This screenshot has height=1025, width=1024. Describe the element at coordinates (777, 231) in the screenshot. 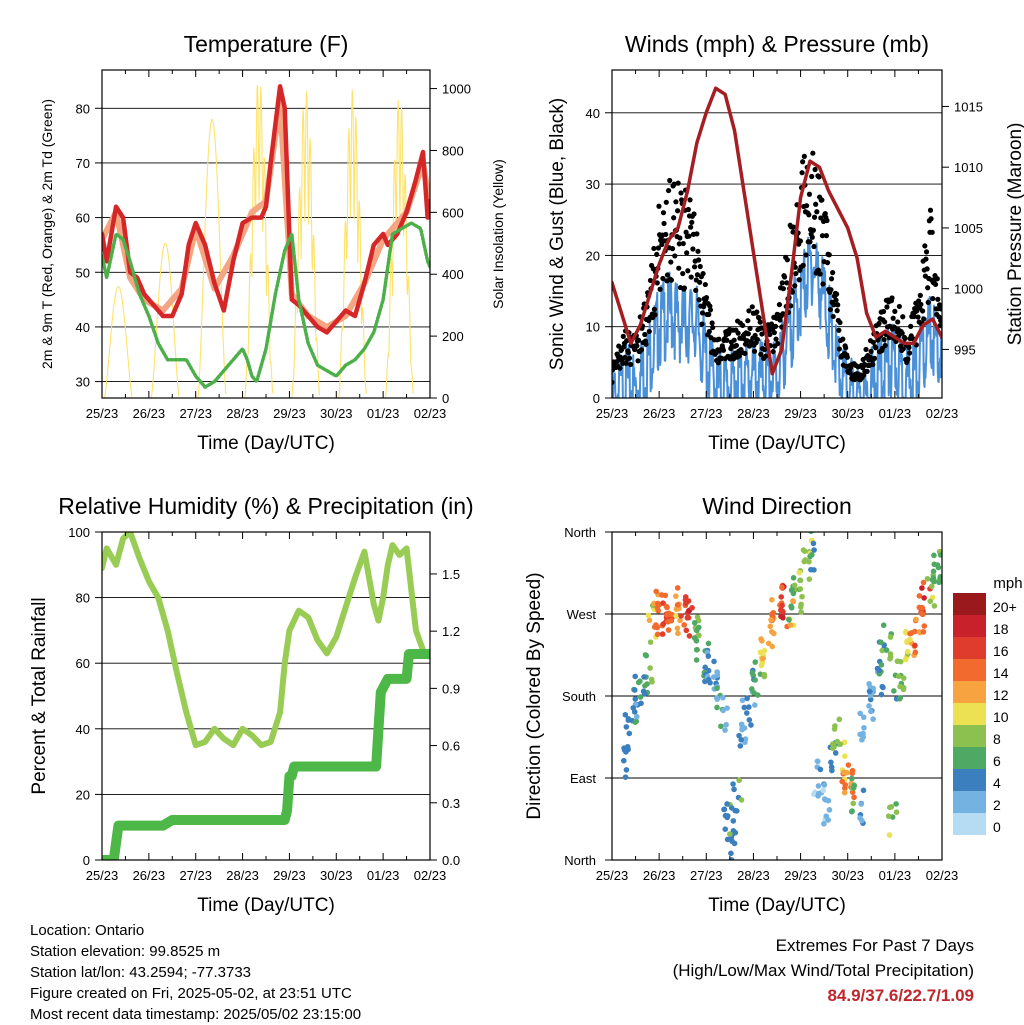

I see `station-pressure-line` at that location.